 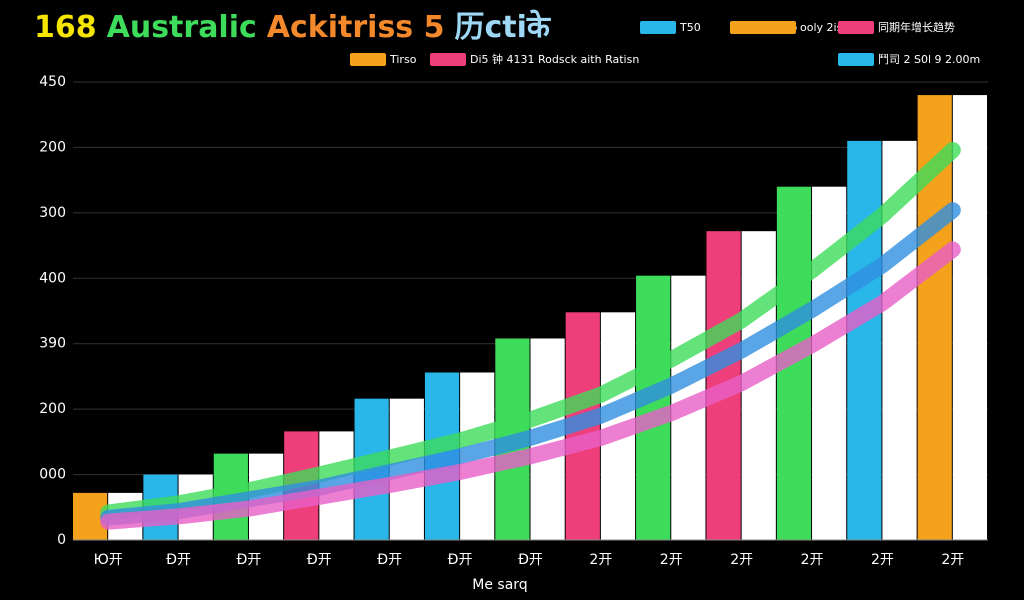 I want to click on legend-label: 同期年增长趋势, so click(x=916, y=27).